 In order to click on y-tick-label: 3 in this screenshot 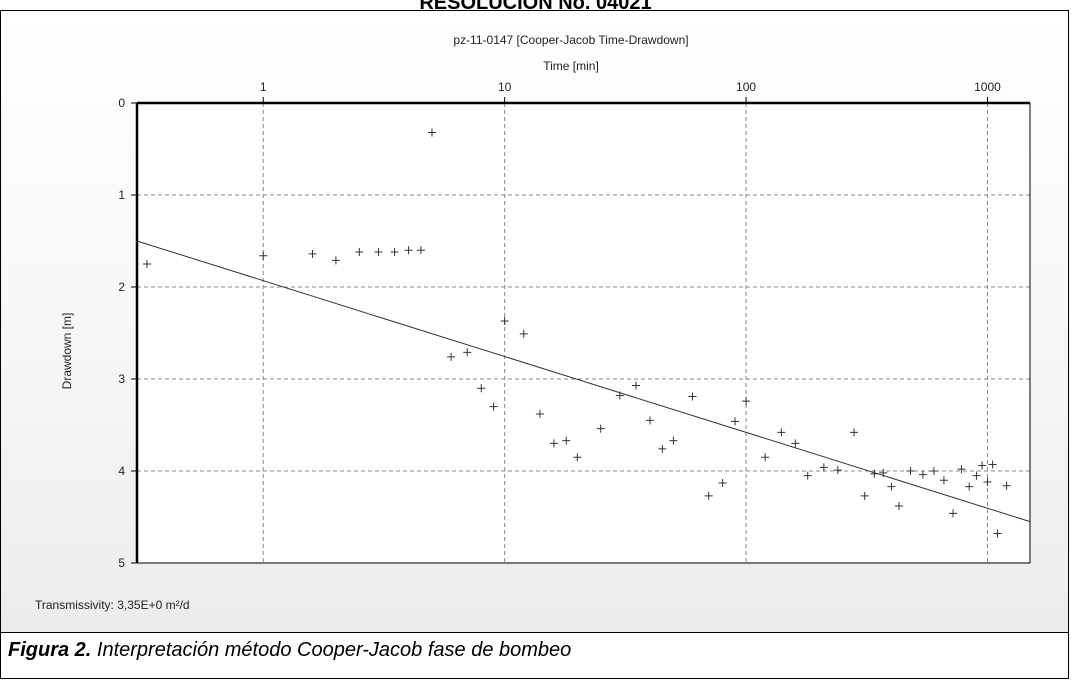, I will do `click(121, 379)`.